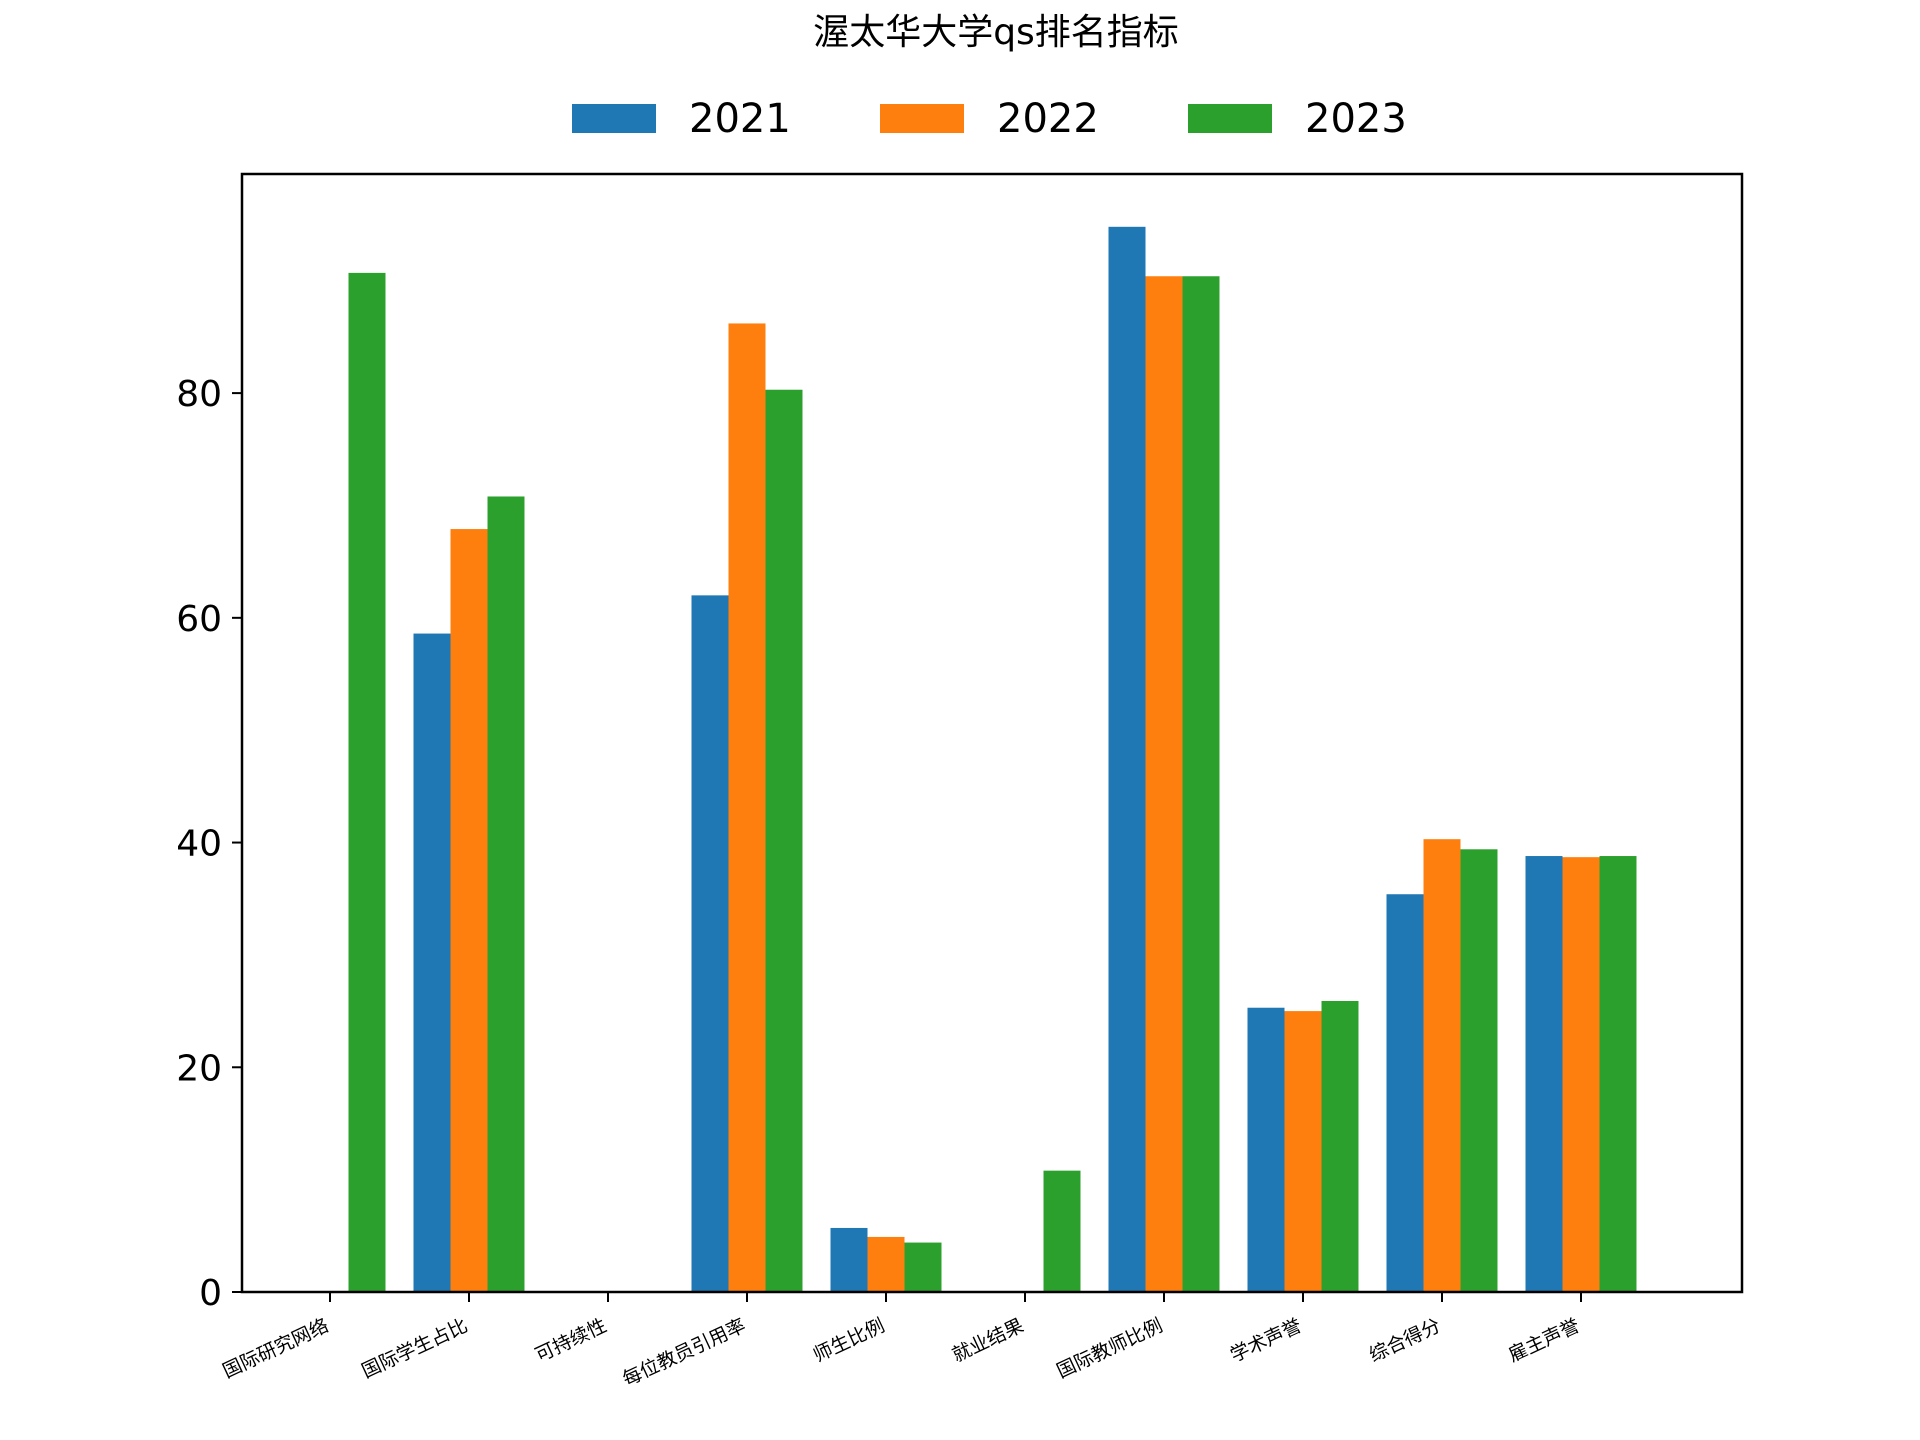 The image size is (1920, 1440). Describe the element at coordinates (1266, 1341) in the screenshot. I see `x-tick-label: 学术声誉` at that location.